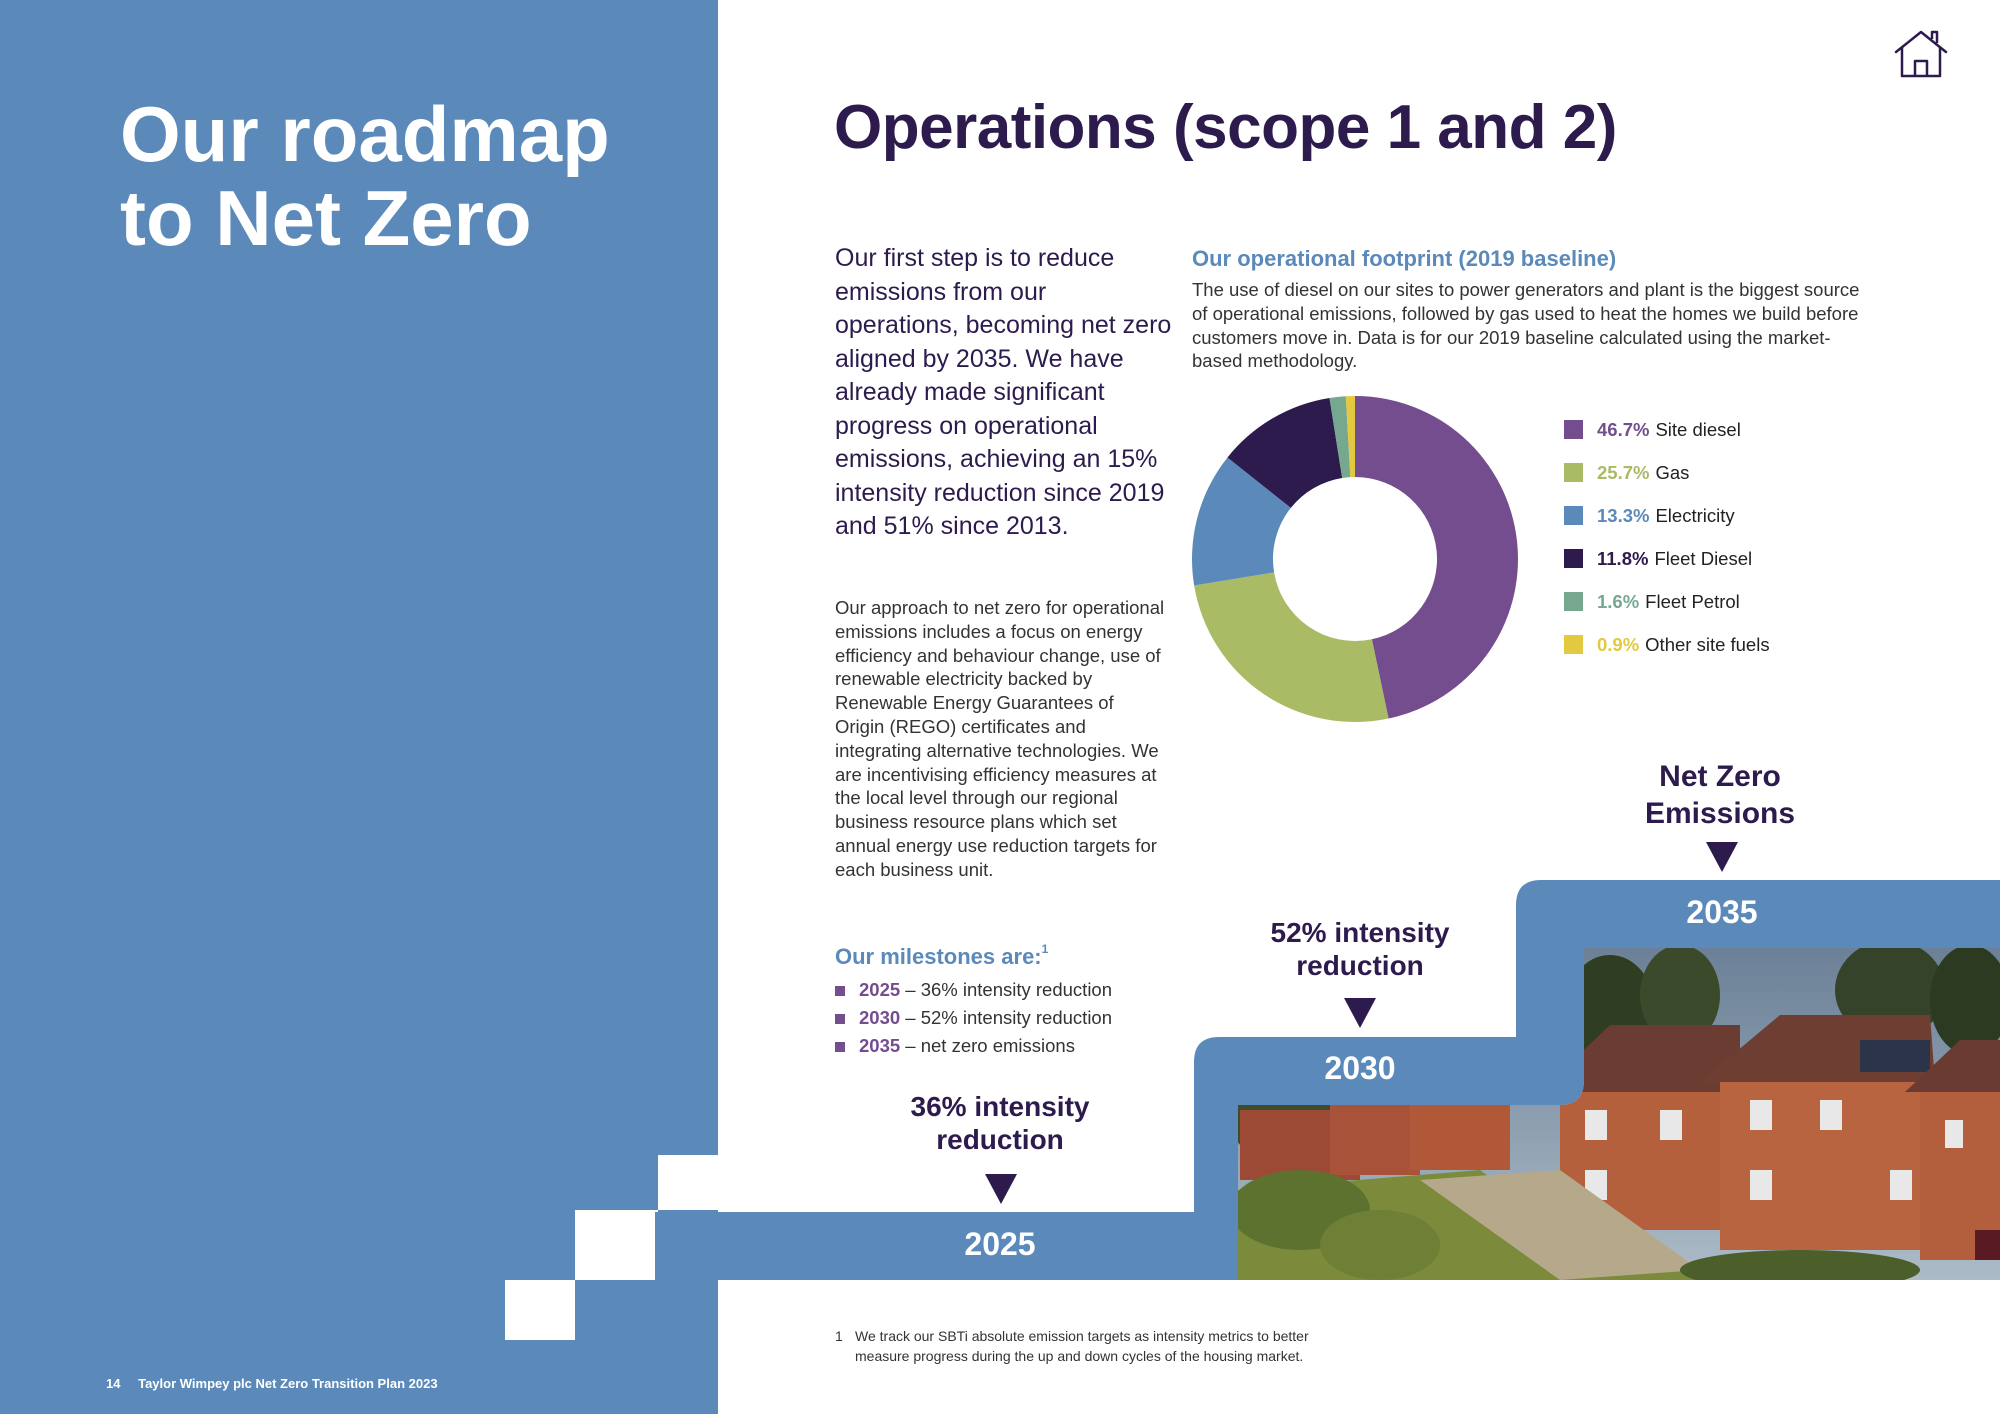 The height and width of the screenshot is (1414, 2000). Describe the element at coordinates (1006, 989) in the screenshot. I see `milestone-text: – 36% intensity reduction` at that location.